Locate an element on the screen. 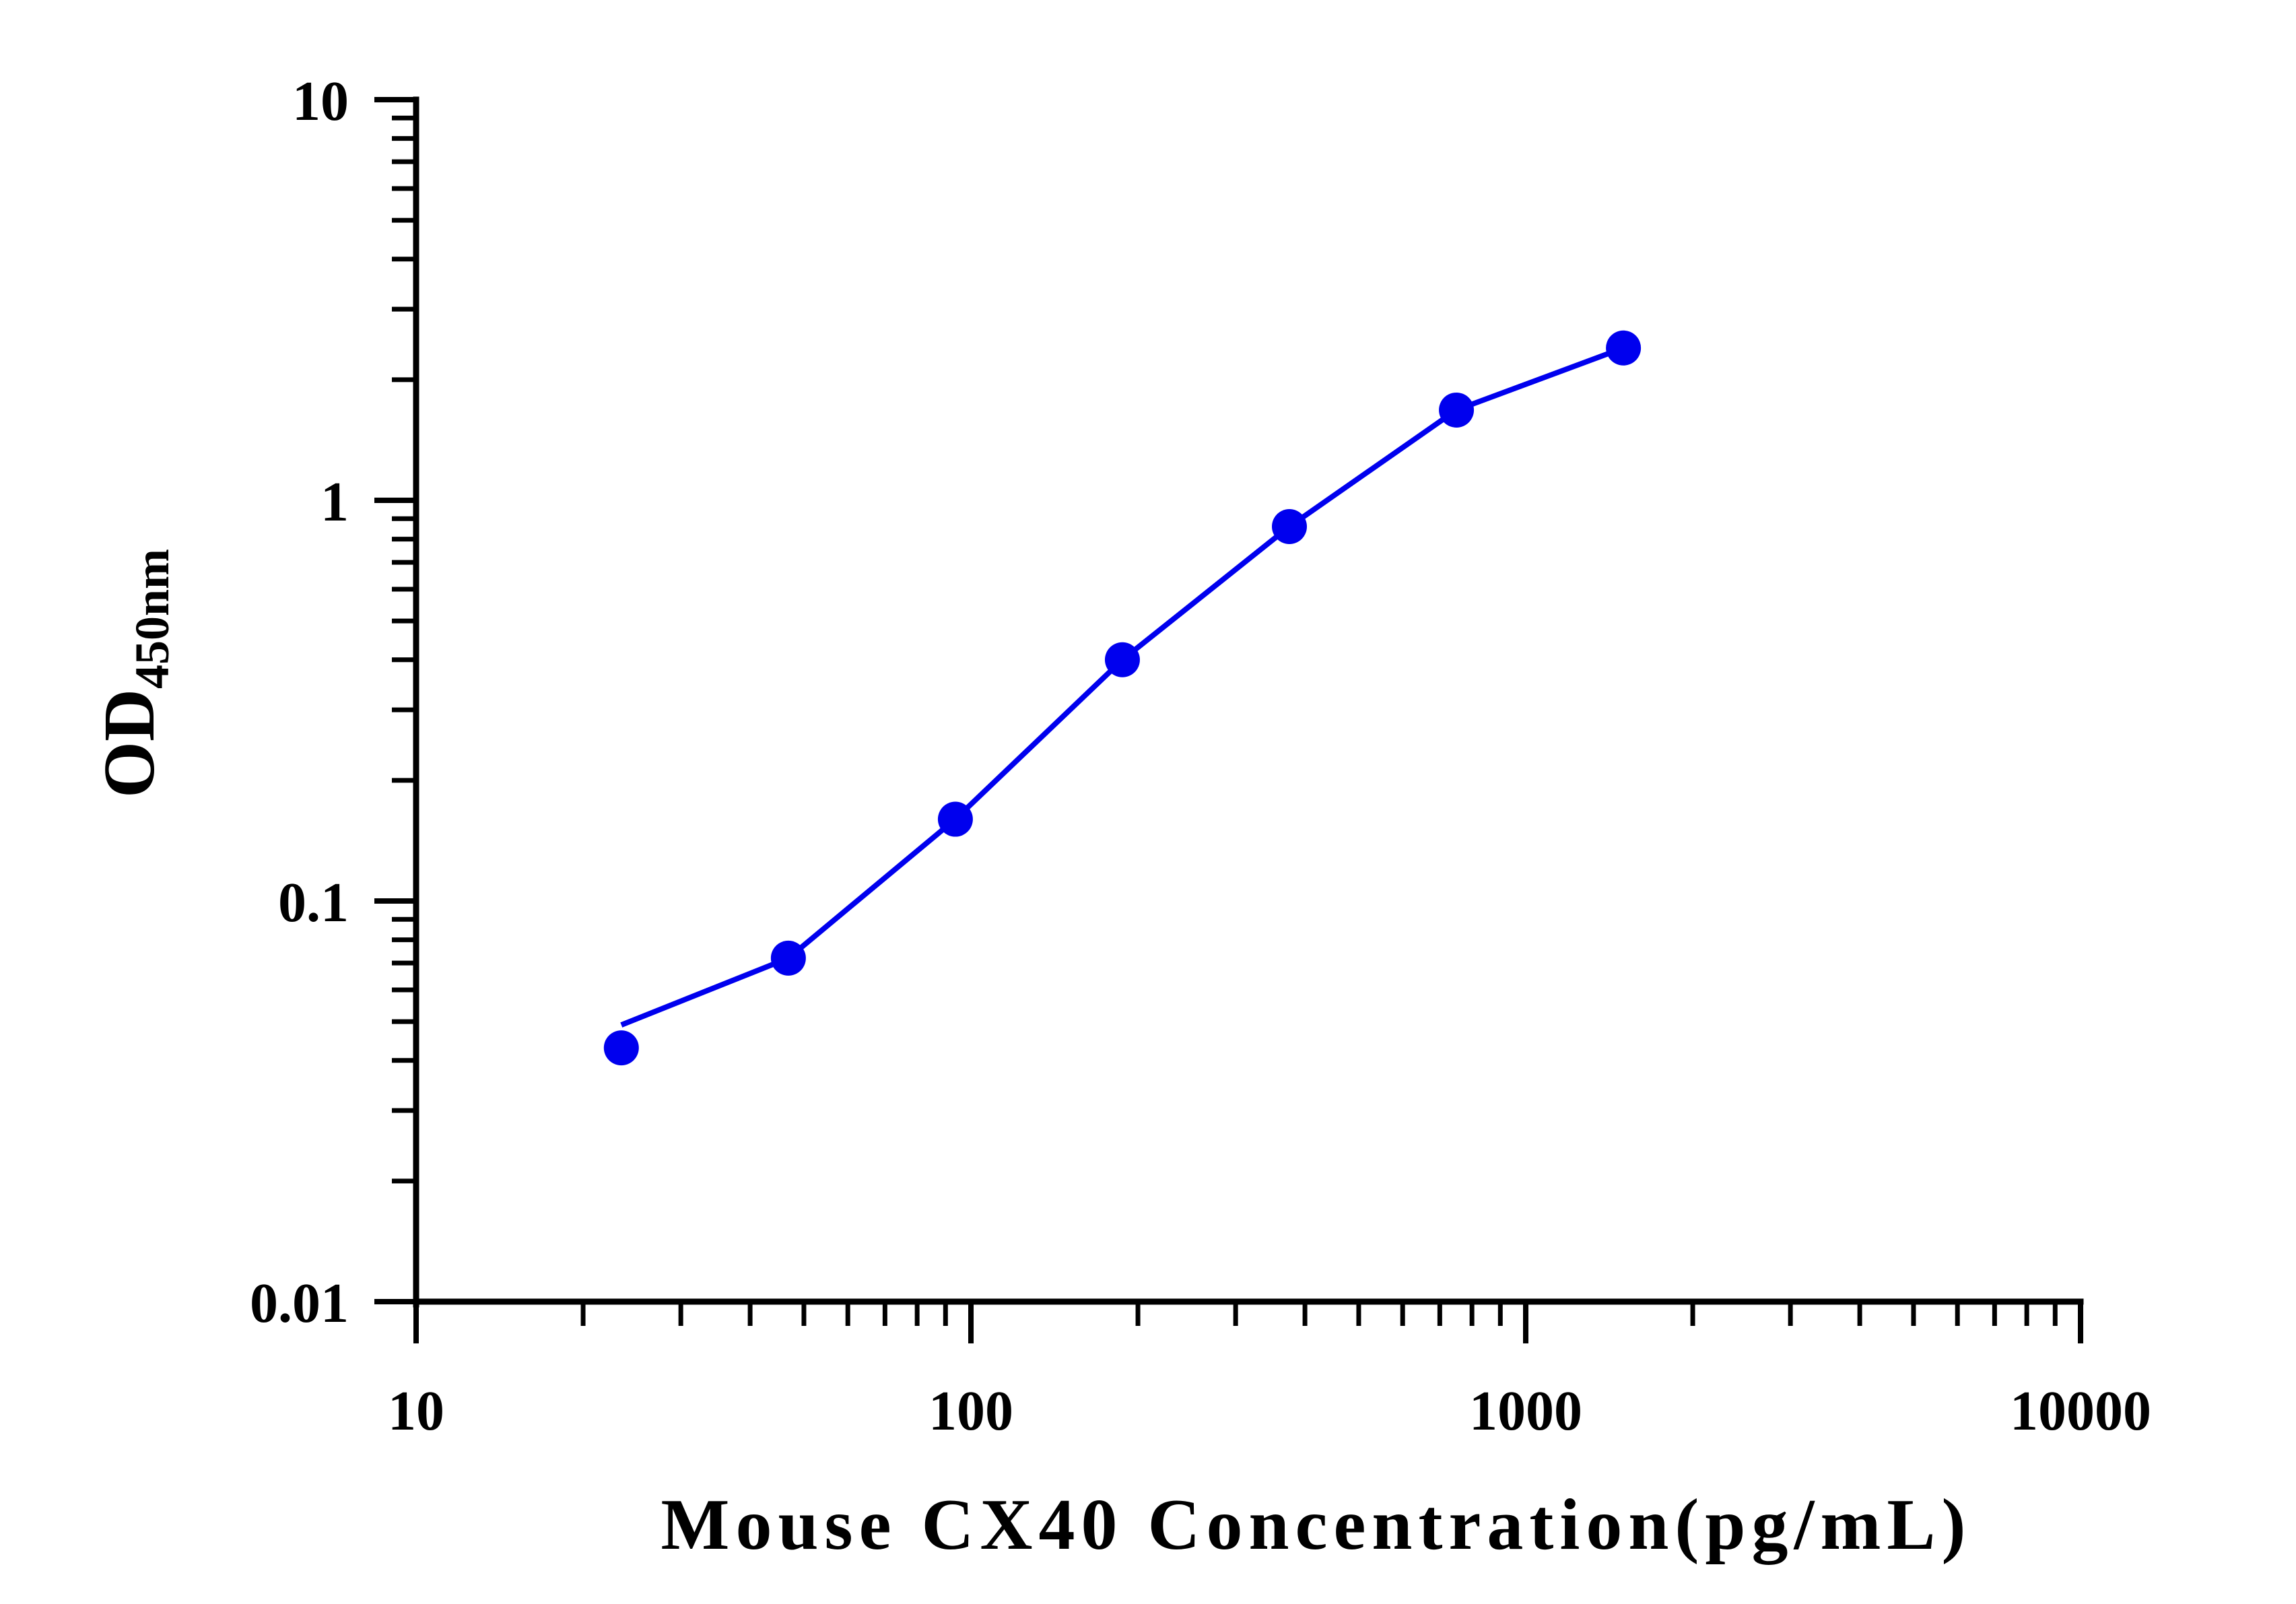 This screenshot has height=1604, width=2296. y-tick-label: 1 is located at coordinates (334, 502).